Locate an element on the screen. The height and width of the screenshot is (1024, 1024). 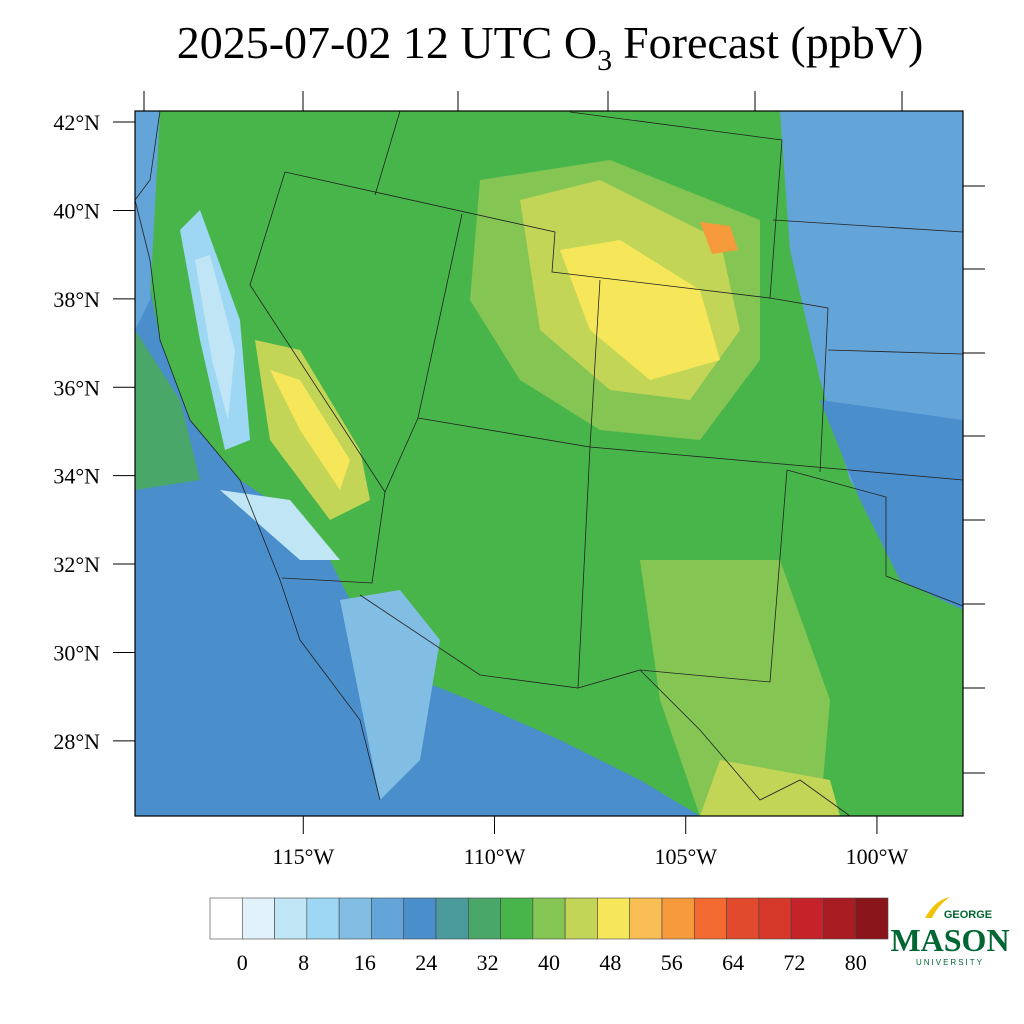
title-main: 2025-07-02 12 UTC O is located at coordinates (387, 42).